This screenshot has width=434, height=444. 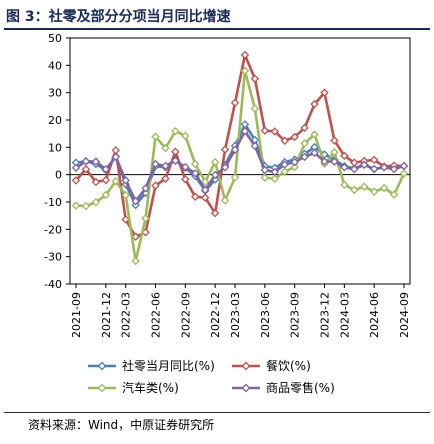 What do you see at coordinates (283, 387) in the screenshot?
I see `legend-item-3: 商品零售(%)` at bounding box center [283, 387].